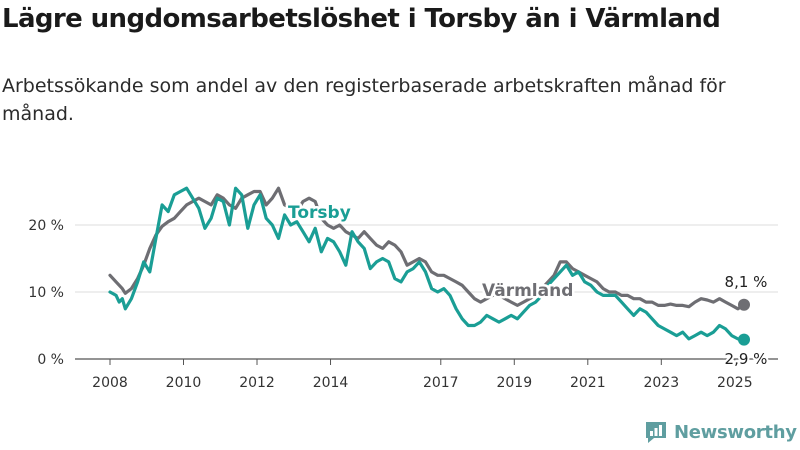 The height and width of the screenshot is (450, 800). Describe the element at coordinates (46, 226) in the screenshot. I see `y-tick-label: 20 %` at that location.